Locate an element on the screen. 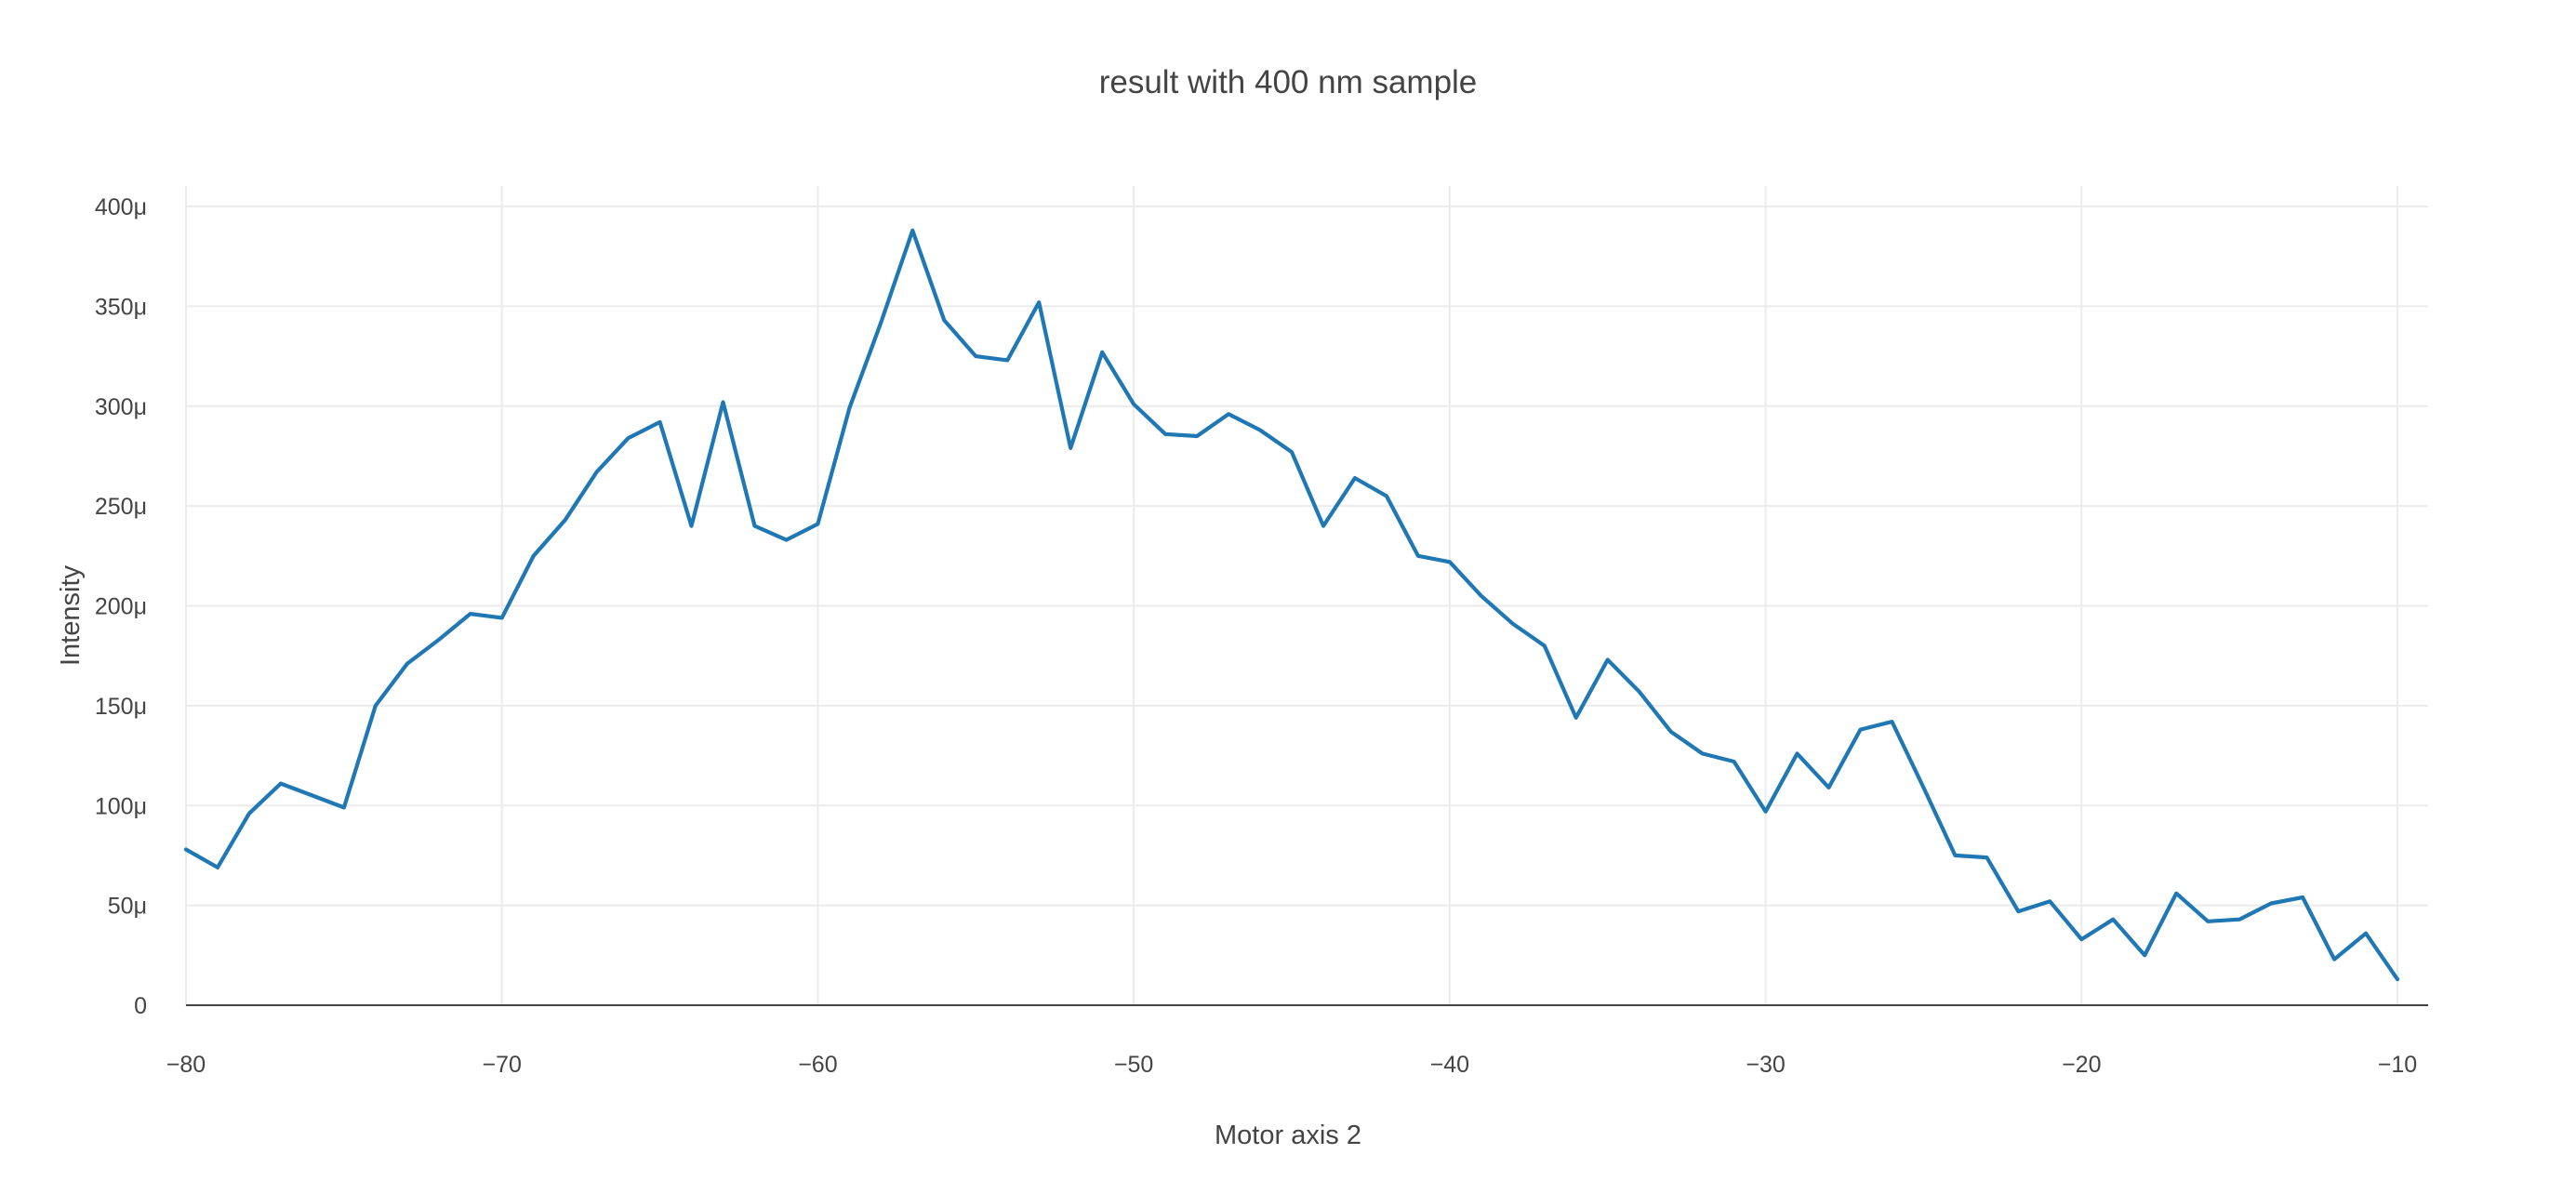 Image resolution: width=2576 pixels, height=1194 pixels. y-tick-label: 300μ is located at coordinates (121, 407).